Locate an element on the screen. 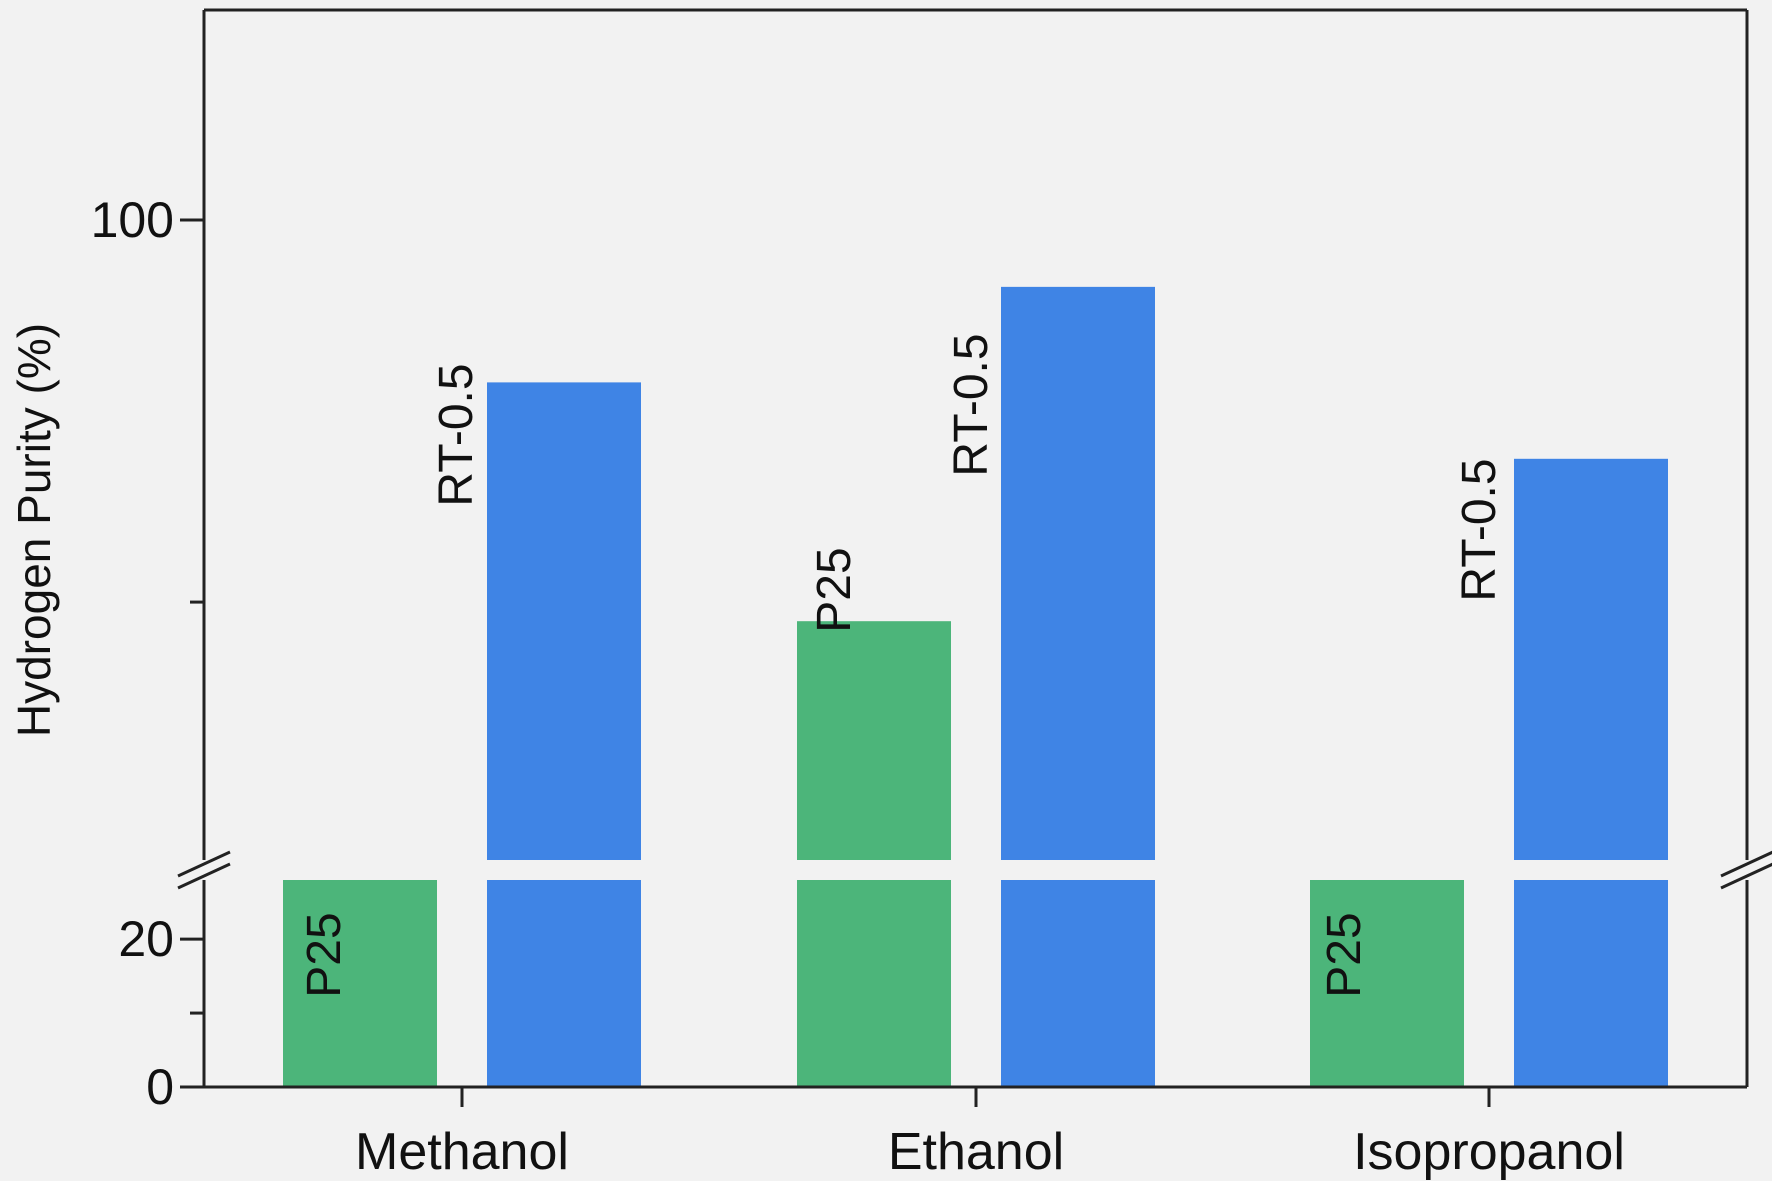  bar-label-p25-ethanol: P25 is located at coordinates (834, 589).